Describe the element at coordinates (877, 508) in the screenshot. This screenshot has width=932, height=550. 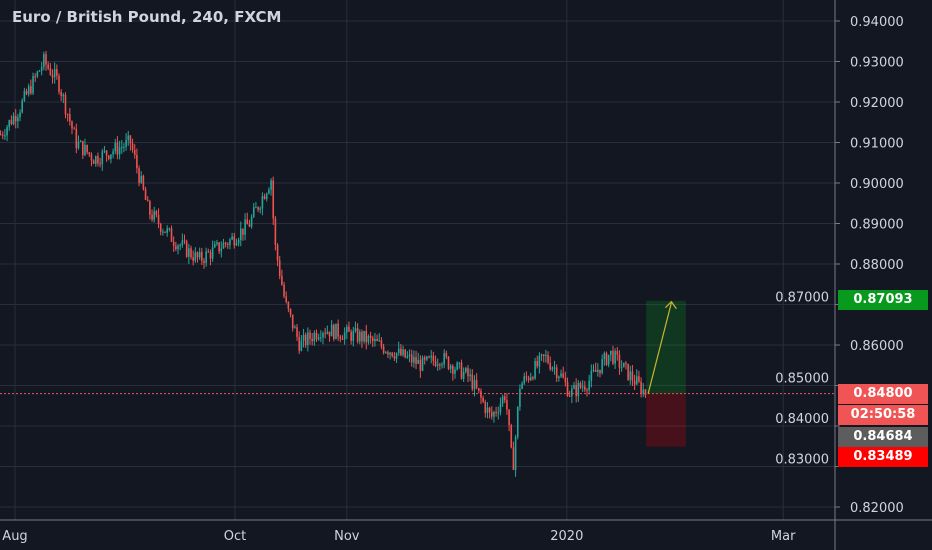
I see `y-tick-label: 0.82000` at that location.